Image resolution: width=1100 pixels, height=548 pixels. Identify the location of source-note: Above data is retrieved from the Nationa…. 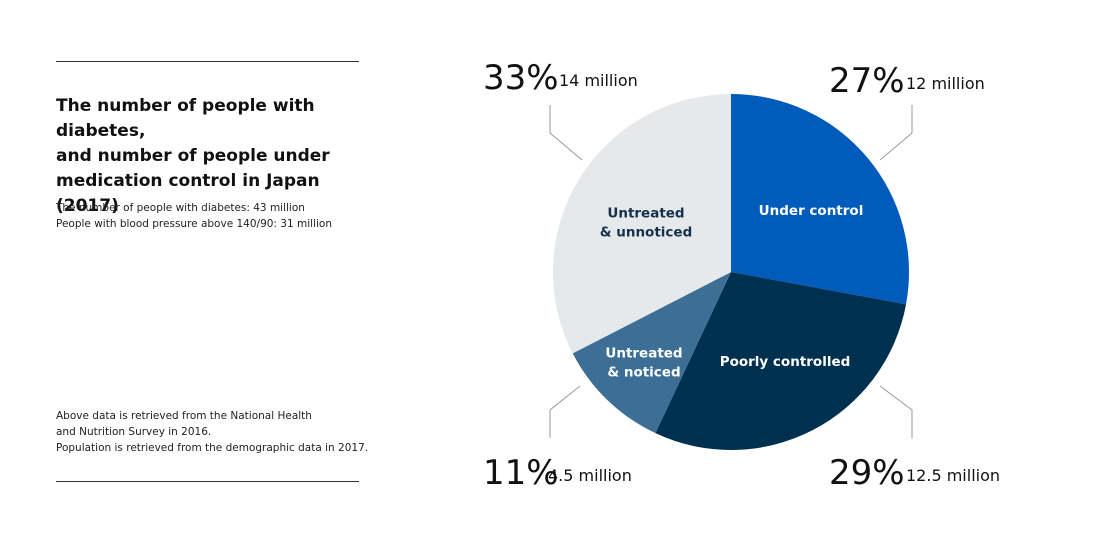
(212, 432).